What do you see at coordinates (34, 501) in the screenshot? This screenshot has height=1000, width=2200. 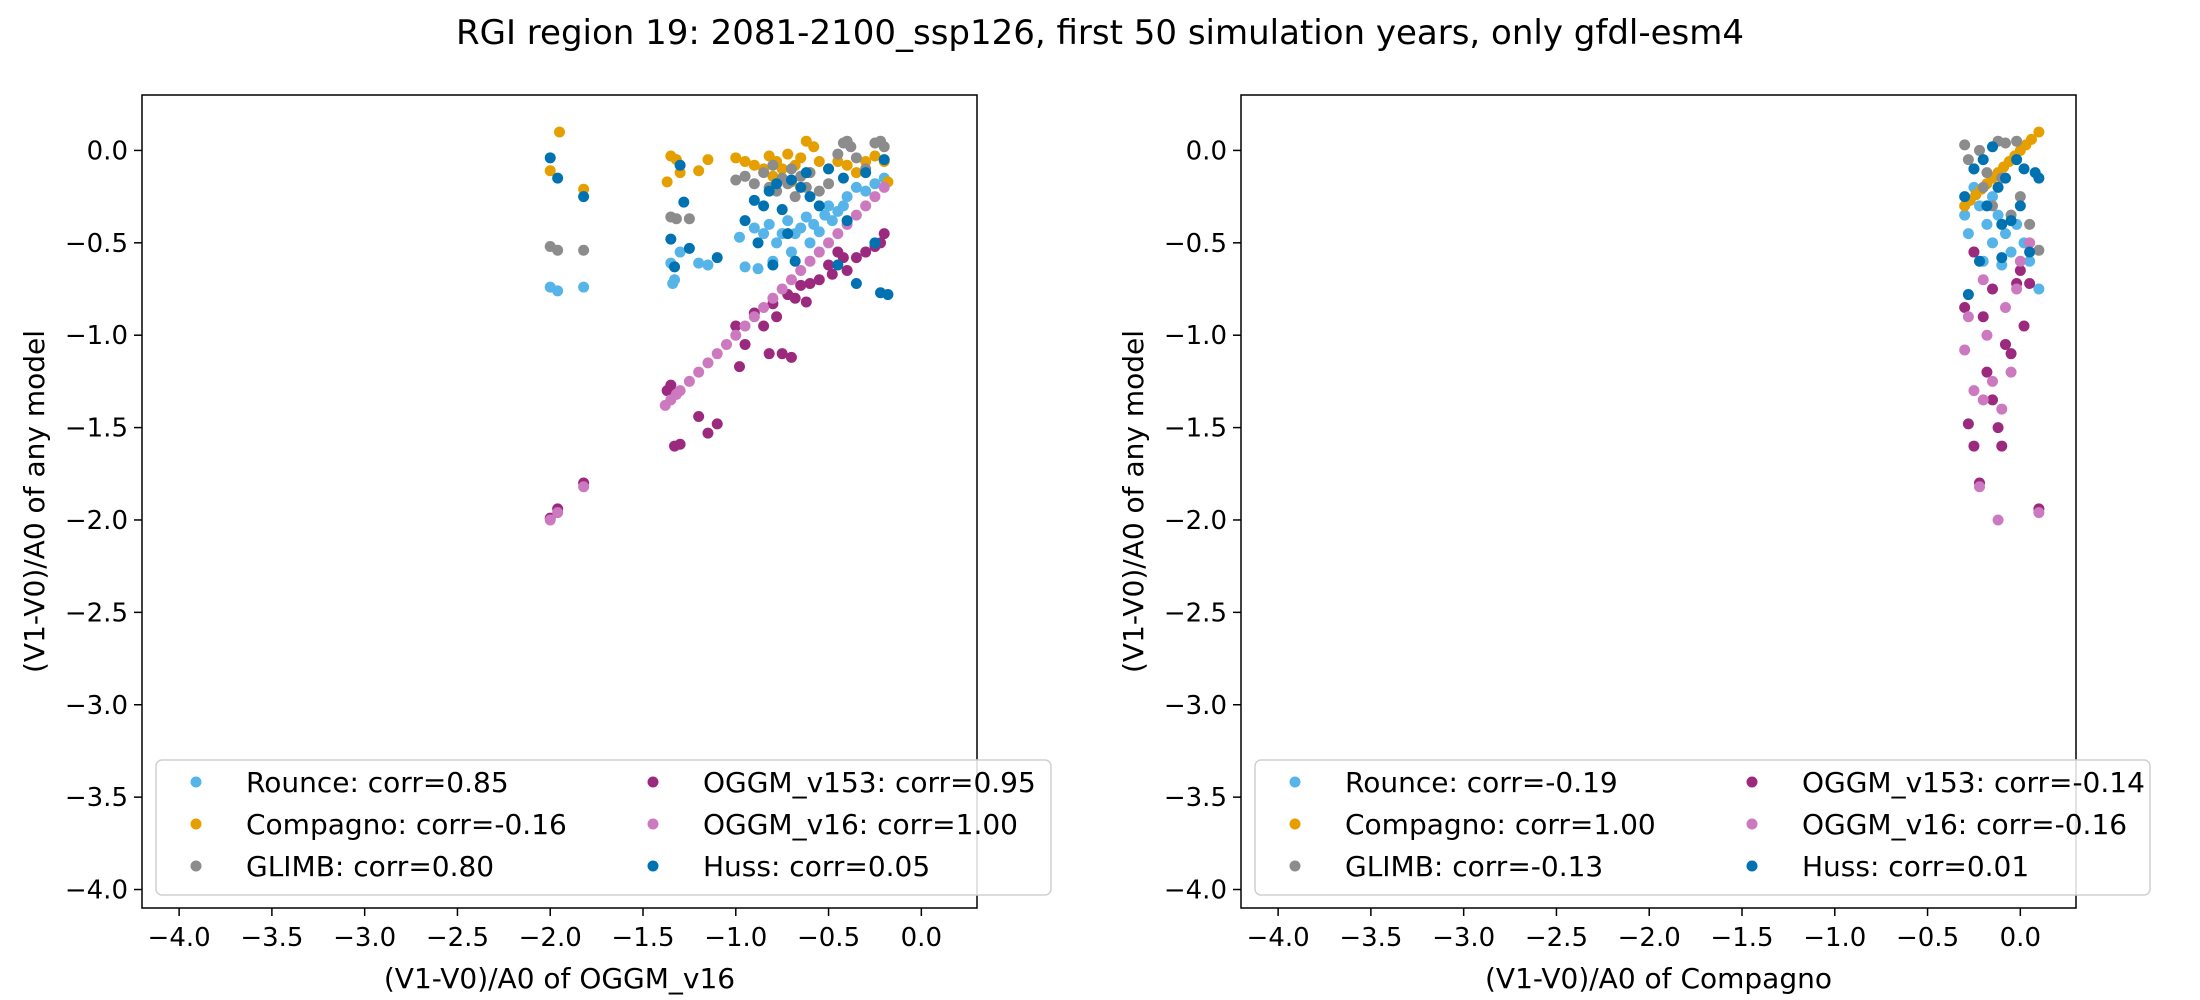 I see `y-axis-label: (V1-V0)/A0 of any model` at bounding box center [34, 501].